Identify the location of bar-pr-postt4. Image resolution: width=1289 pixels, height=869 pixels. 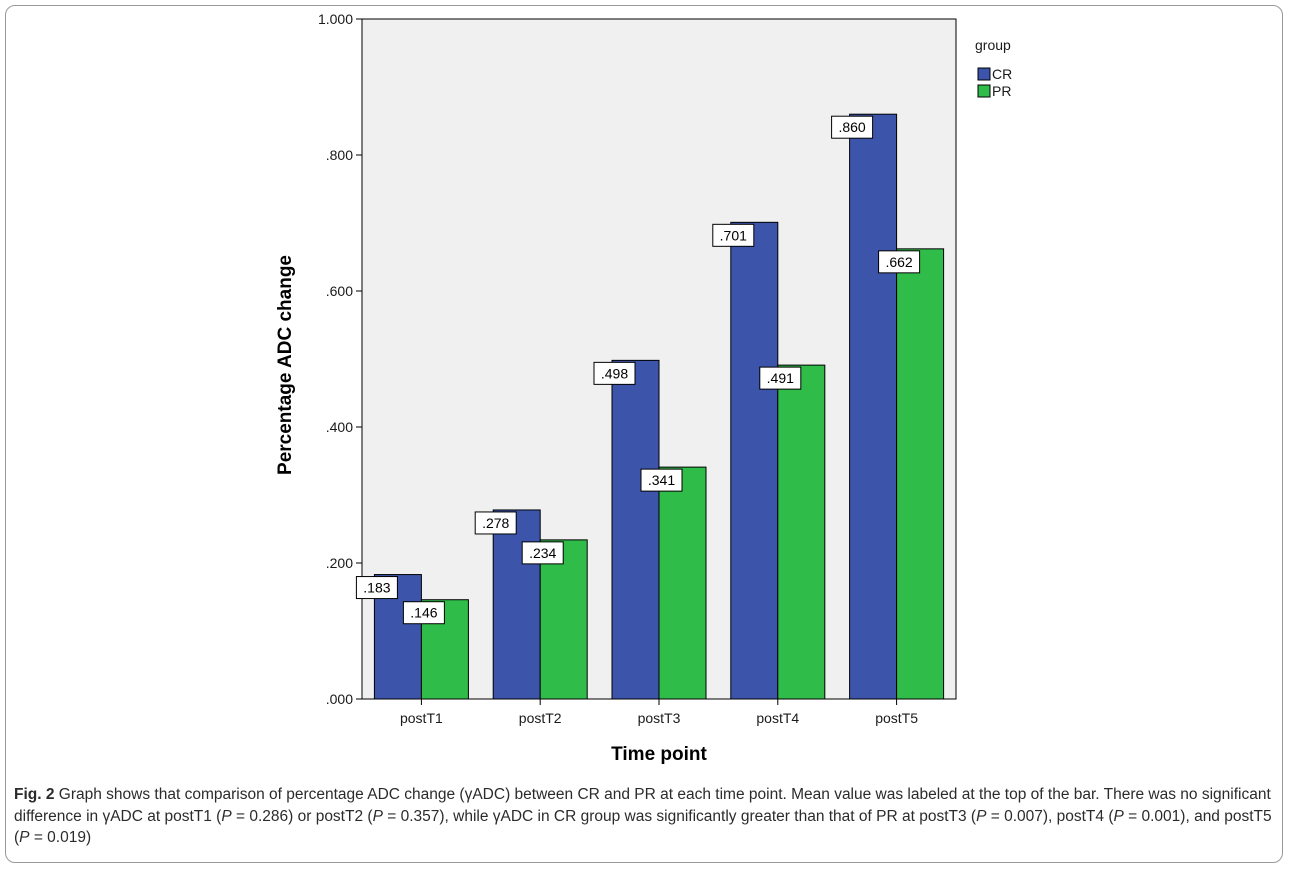
(801, 532).